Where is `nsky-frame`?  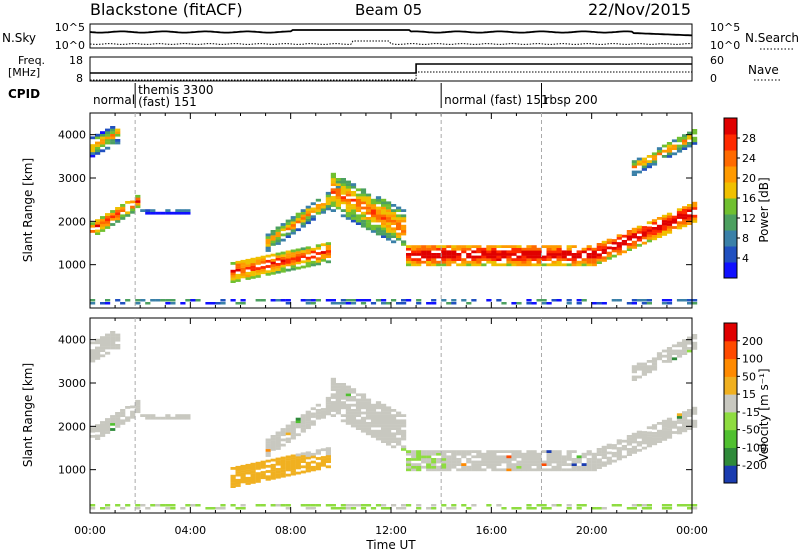 nsky-frame is located at coordinates (391, 36).